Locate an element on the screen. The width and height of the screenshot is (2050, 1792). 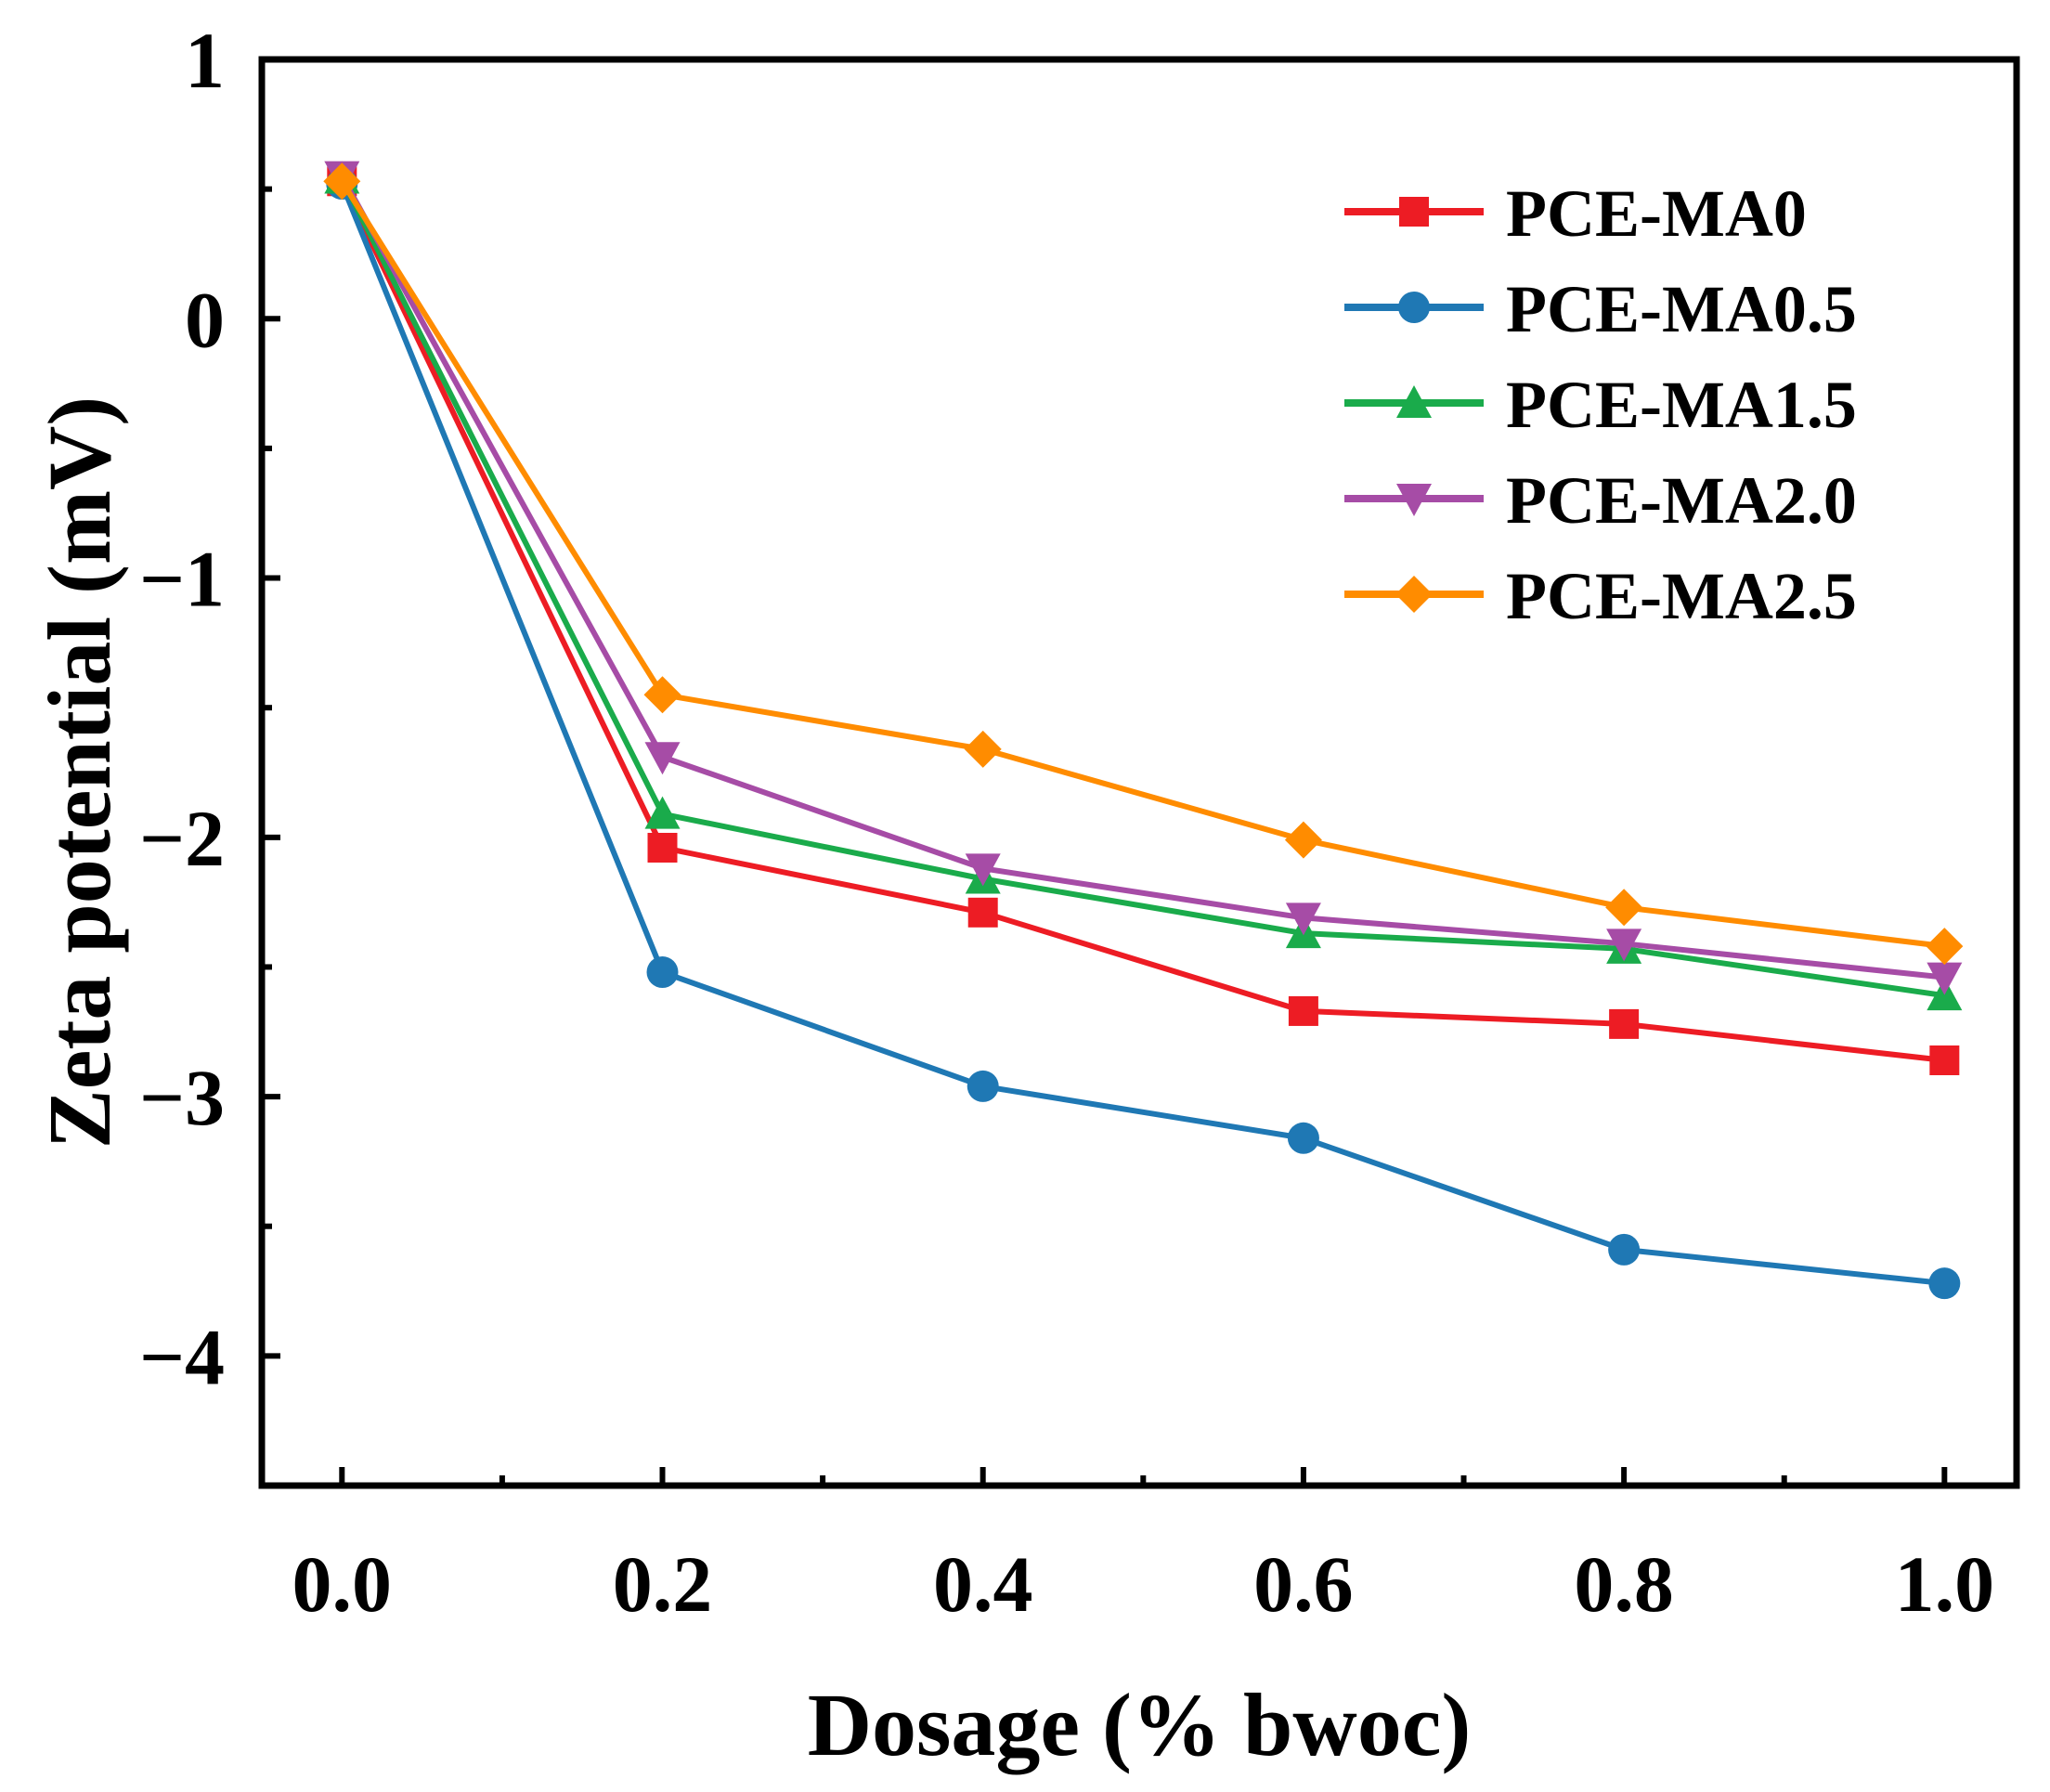
y-tick-label: −2 is located at coordinates (182, 838).